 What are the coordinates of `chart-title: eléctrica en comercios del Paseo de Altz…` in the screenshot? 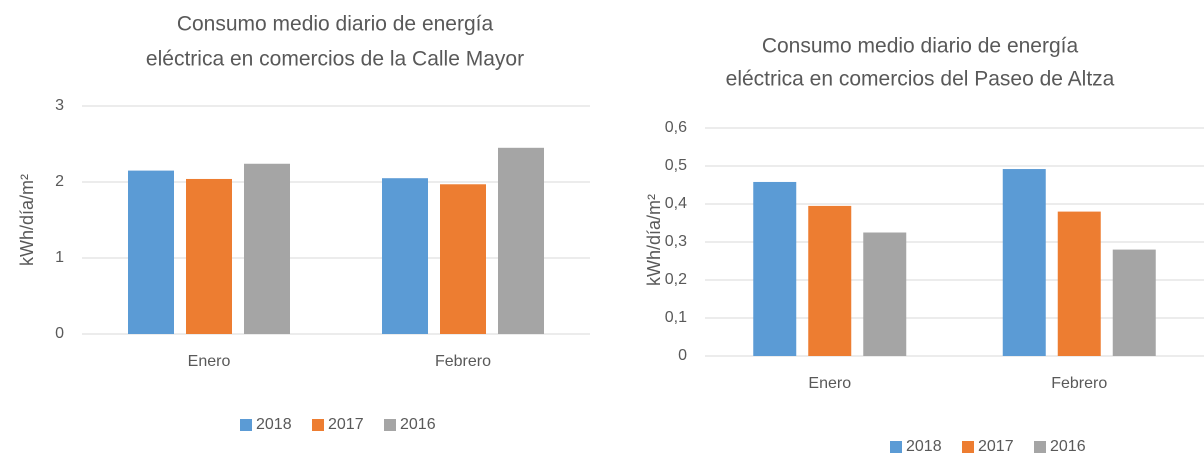 It's located at (920, 79).